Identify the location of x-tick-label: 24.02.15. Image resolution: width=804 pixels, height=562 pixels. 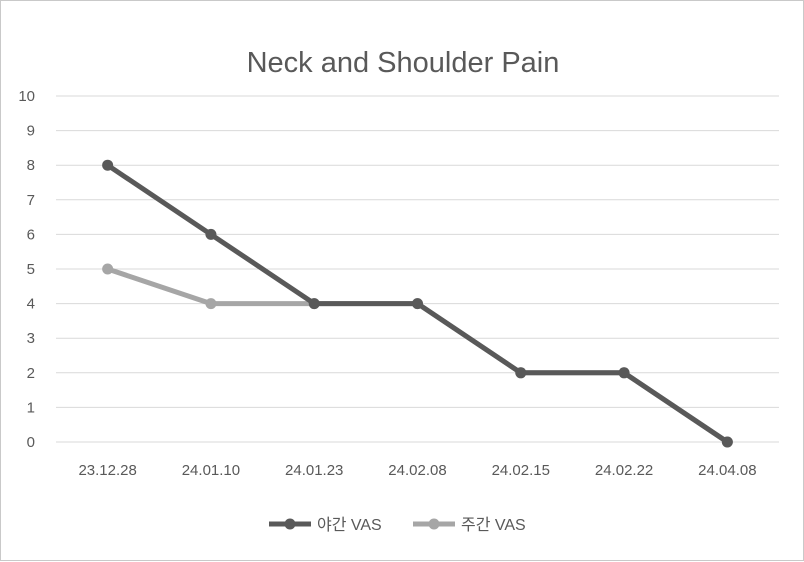
(521, 470).